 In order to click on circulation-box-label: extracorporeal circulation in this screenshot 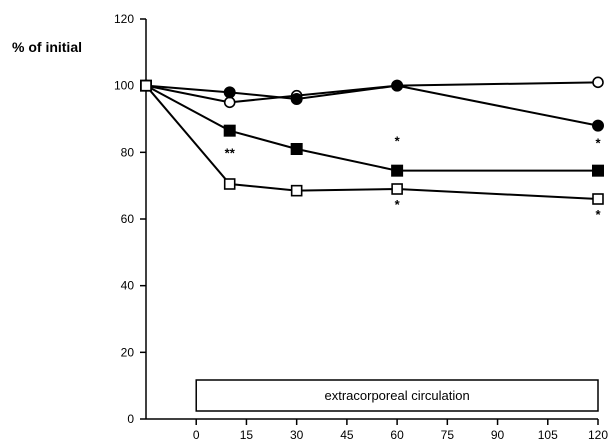, I will do `click(396, 395)`.